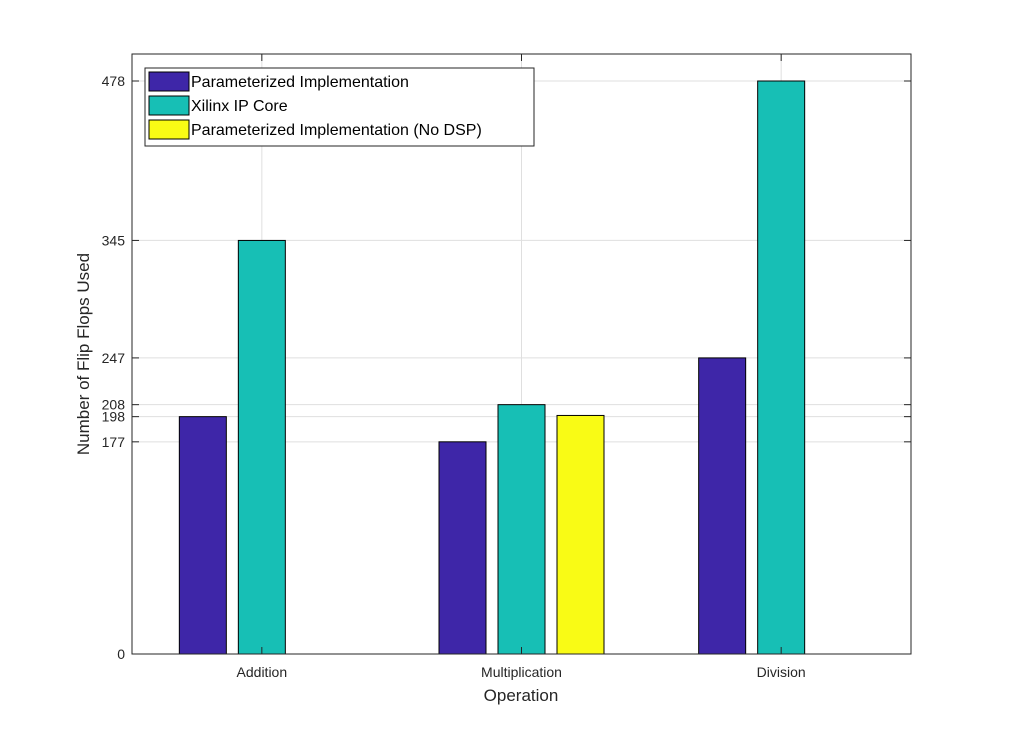 Image resolution: width=1009 pixels, height=735 pixels. What do you see at coordinates (114, 405) in the screenshot?
I see `y-tick-label: 208` at bounding box center [114, 405].